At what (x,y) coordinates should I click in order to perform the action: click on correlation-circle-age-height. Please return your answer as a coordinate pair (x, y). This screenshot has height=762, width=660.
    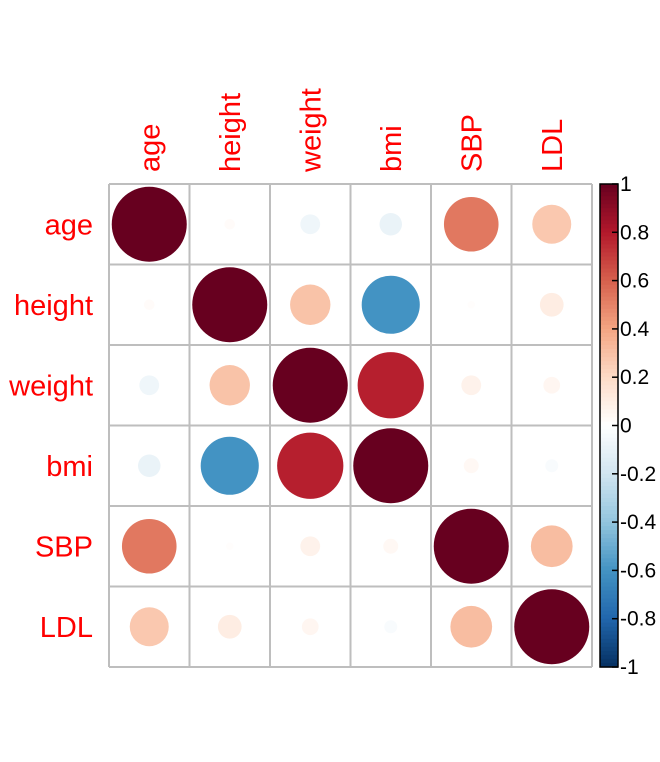
    Looking at the image, I should click on (230, 224).